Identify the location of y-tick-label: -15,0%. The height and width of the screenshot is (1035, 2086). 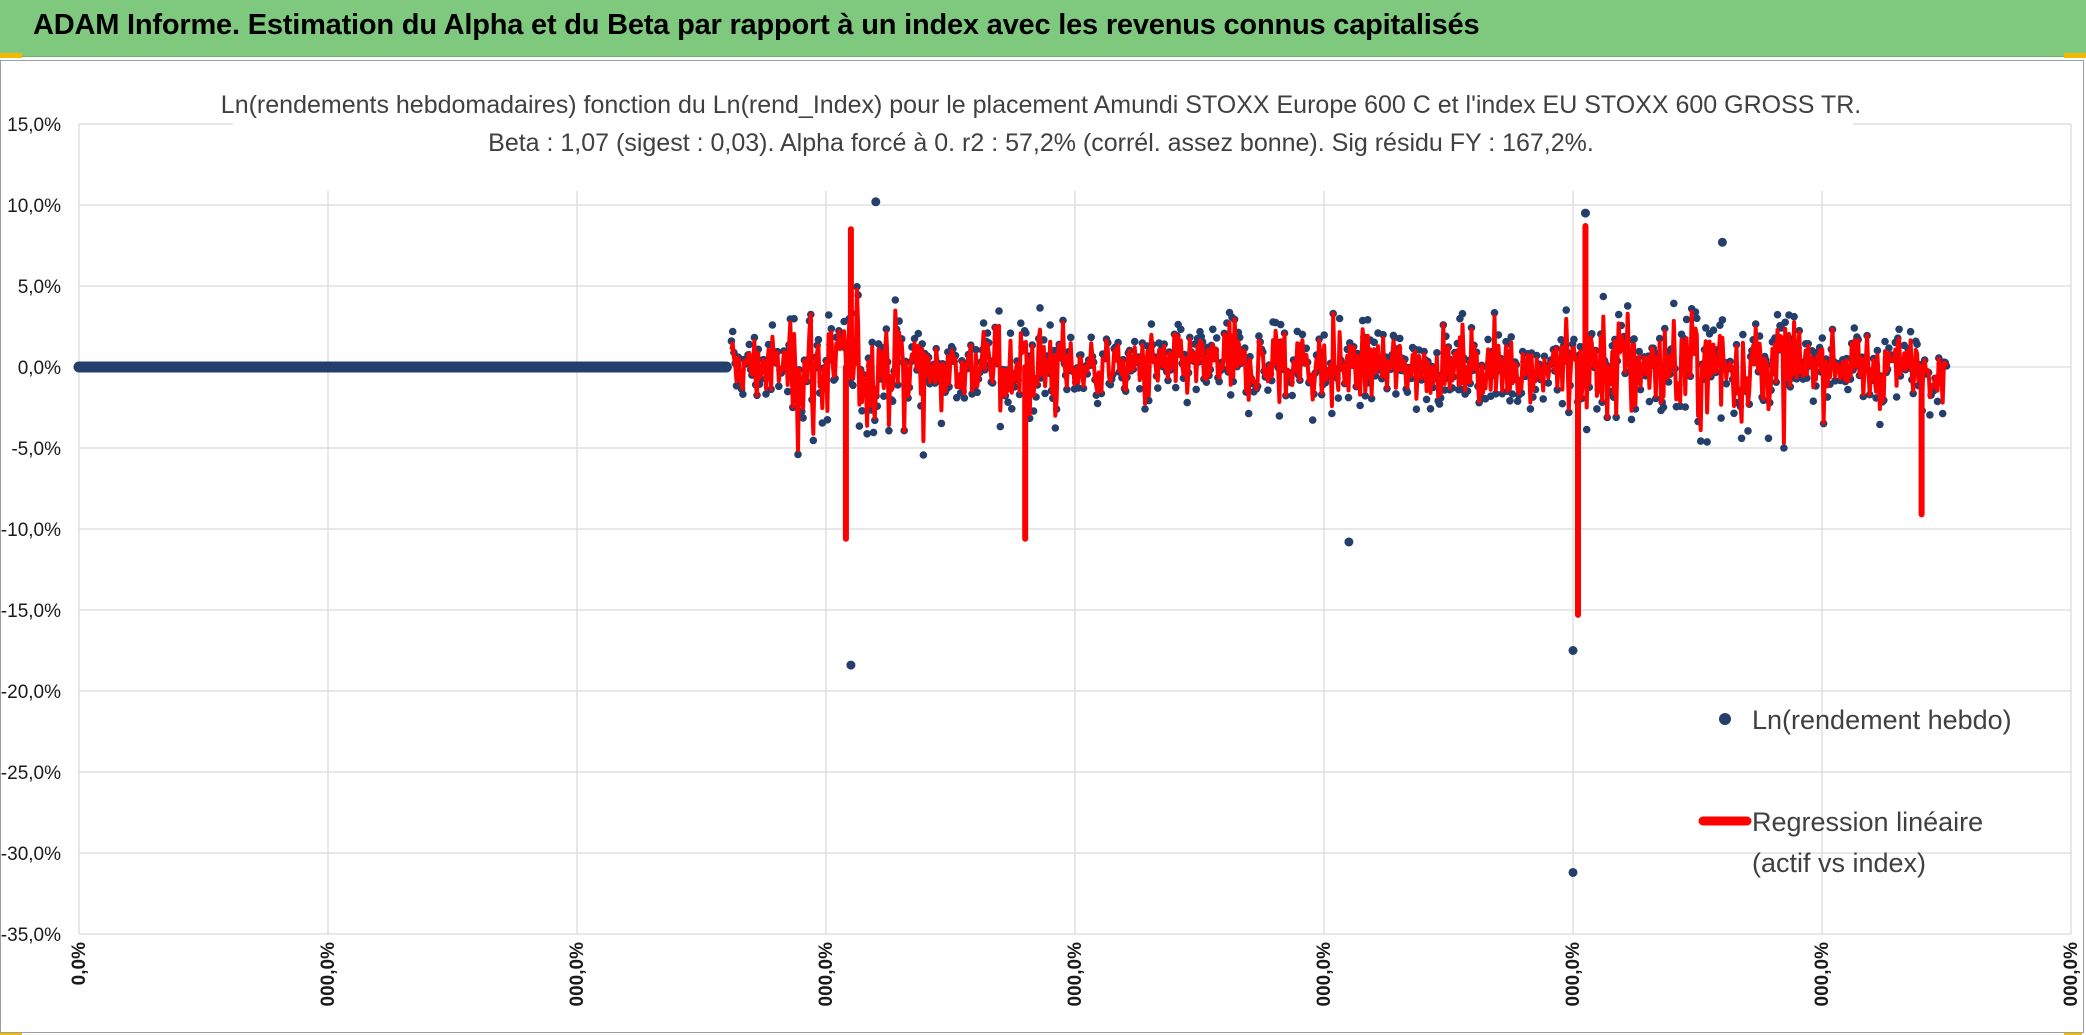
(31, 611).